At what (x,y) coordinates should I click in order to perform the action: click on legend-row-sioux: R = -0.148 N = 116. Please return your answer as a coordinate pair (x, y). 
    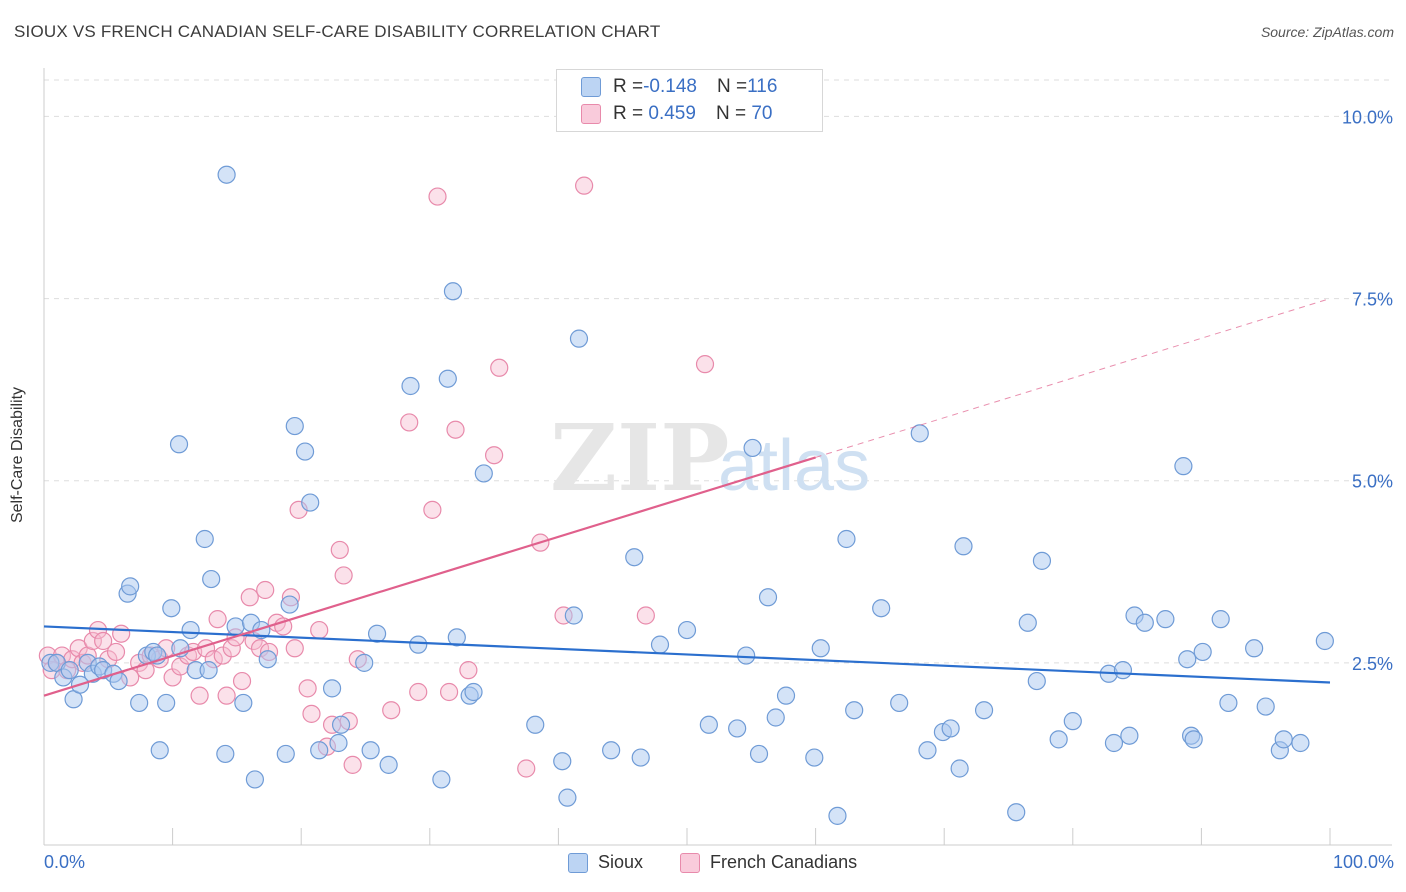
    Looking at the image, I should click on (679, 87).